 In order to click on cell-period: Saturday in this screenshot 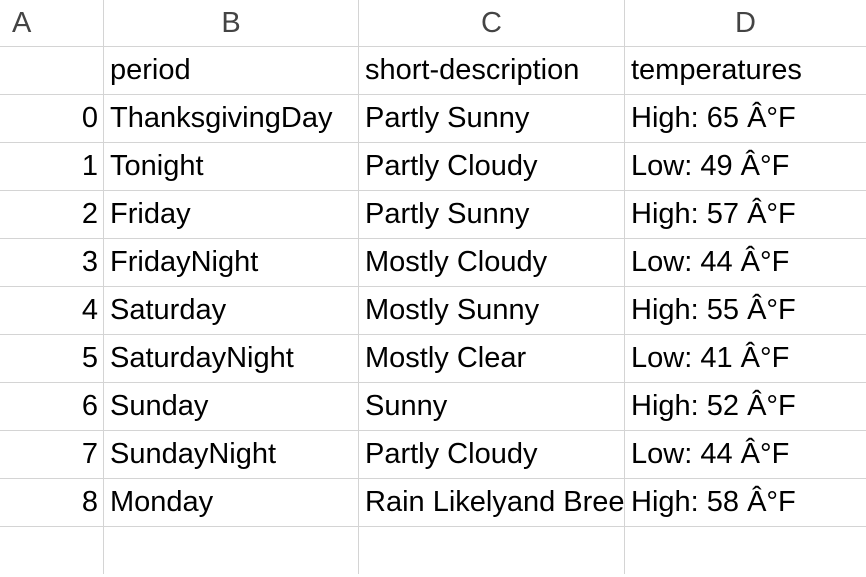, I will do `click(231, 310)`.